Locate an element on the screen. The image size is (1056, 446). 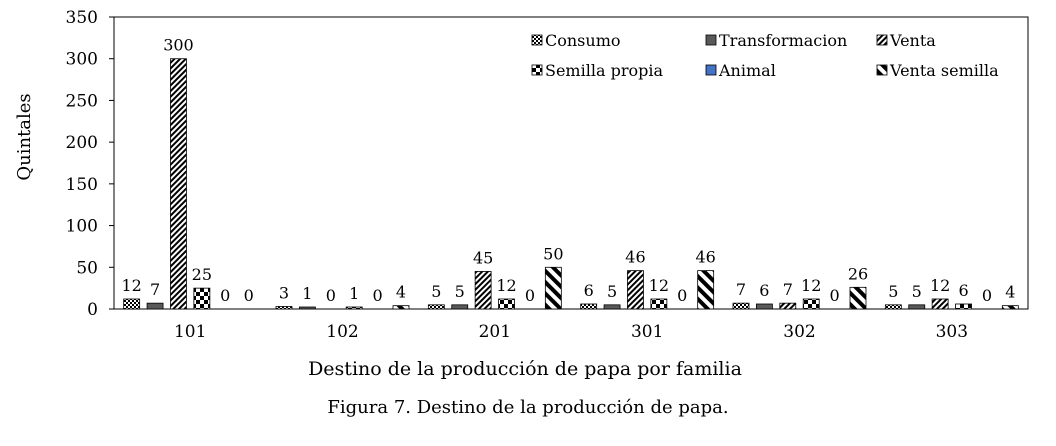
y-tick-label: 200 is located at coordinates (82, 143).